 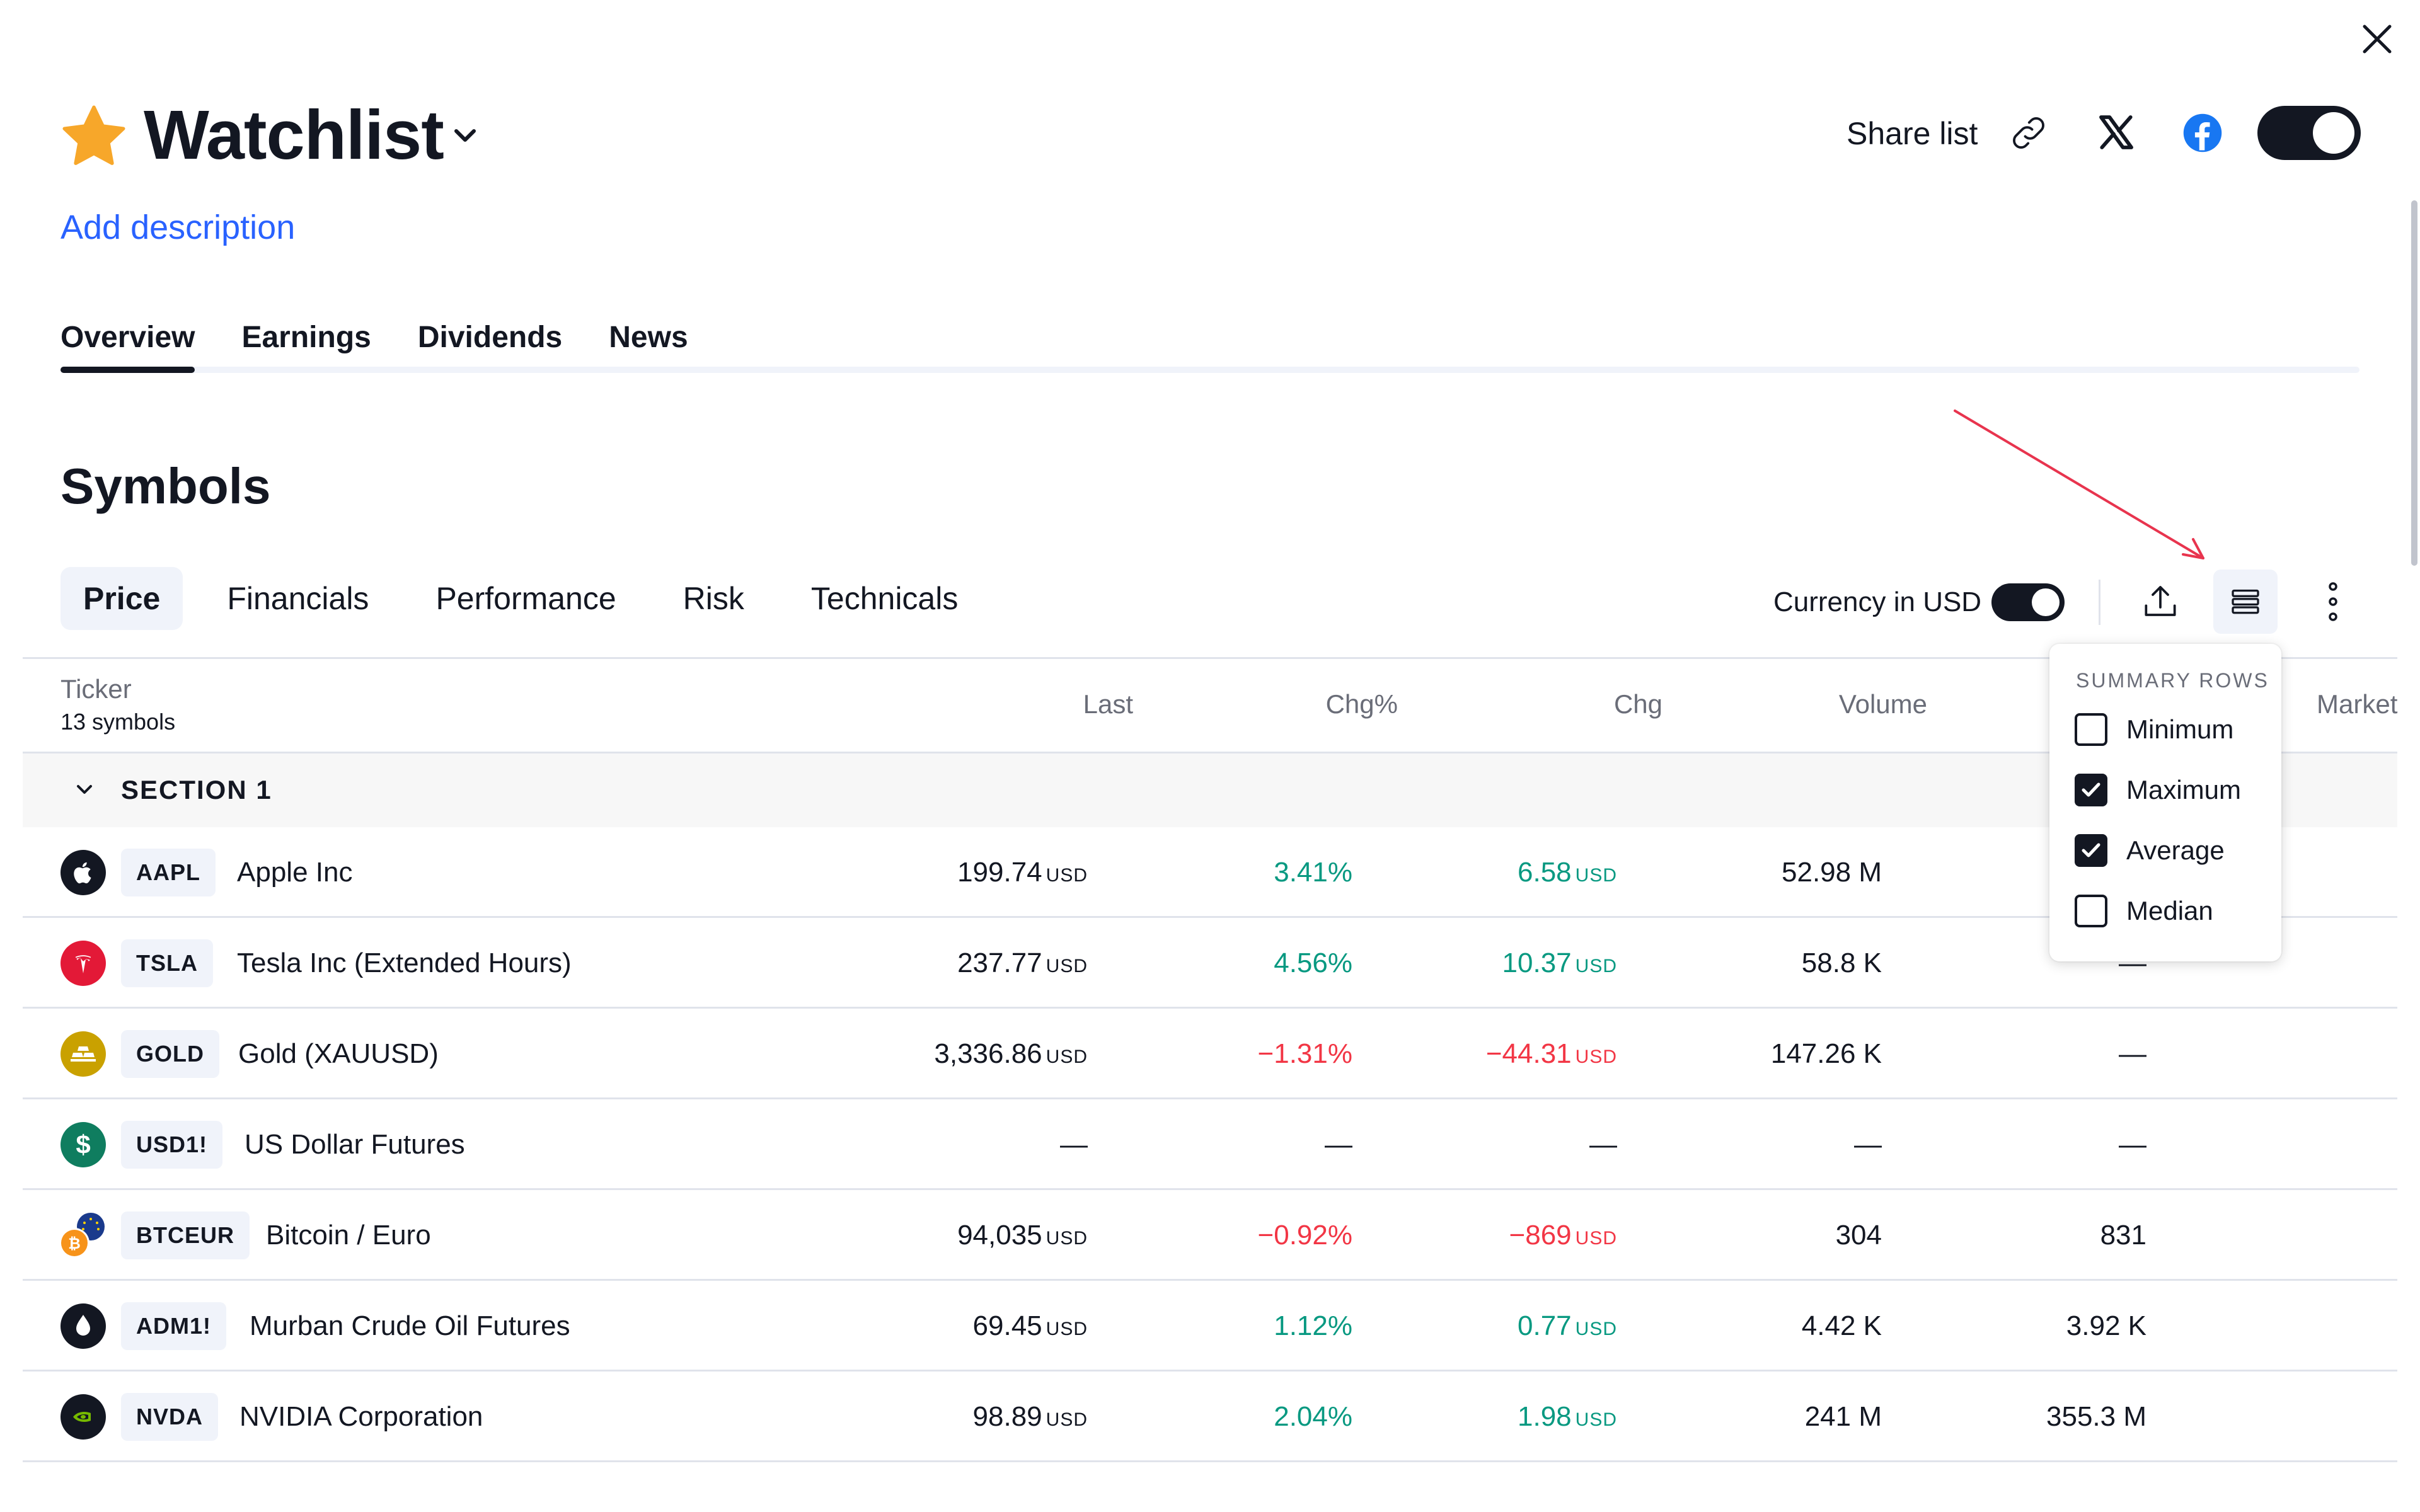 I want to click on toolbar-divider, so click(x=2100, y=602).